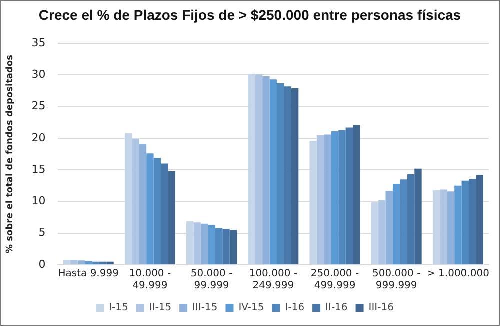  Describe the element at coordinates (205, 308) in the screenshot. I see `legend-label: III-15` at that location.